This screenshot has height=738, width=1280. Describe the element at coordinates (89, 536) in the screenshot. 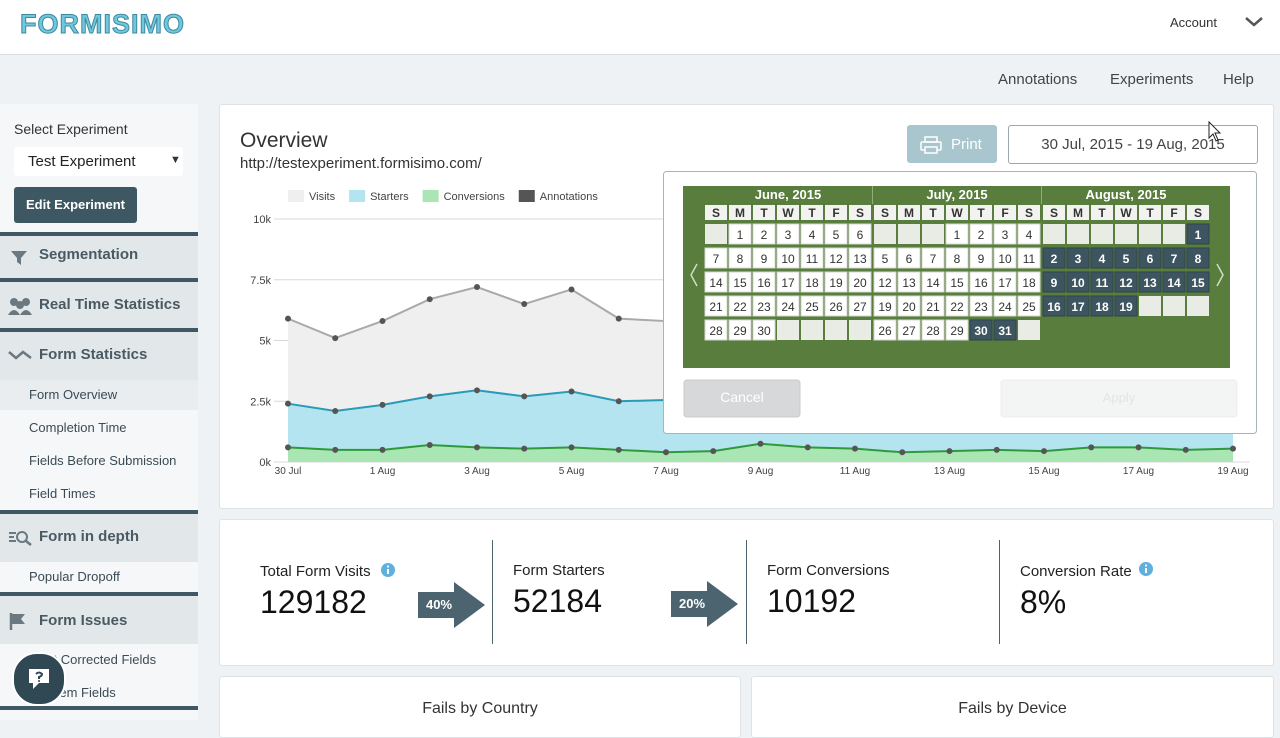

I see `section-title: Form in depth` at that location.